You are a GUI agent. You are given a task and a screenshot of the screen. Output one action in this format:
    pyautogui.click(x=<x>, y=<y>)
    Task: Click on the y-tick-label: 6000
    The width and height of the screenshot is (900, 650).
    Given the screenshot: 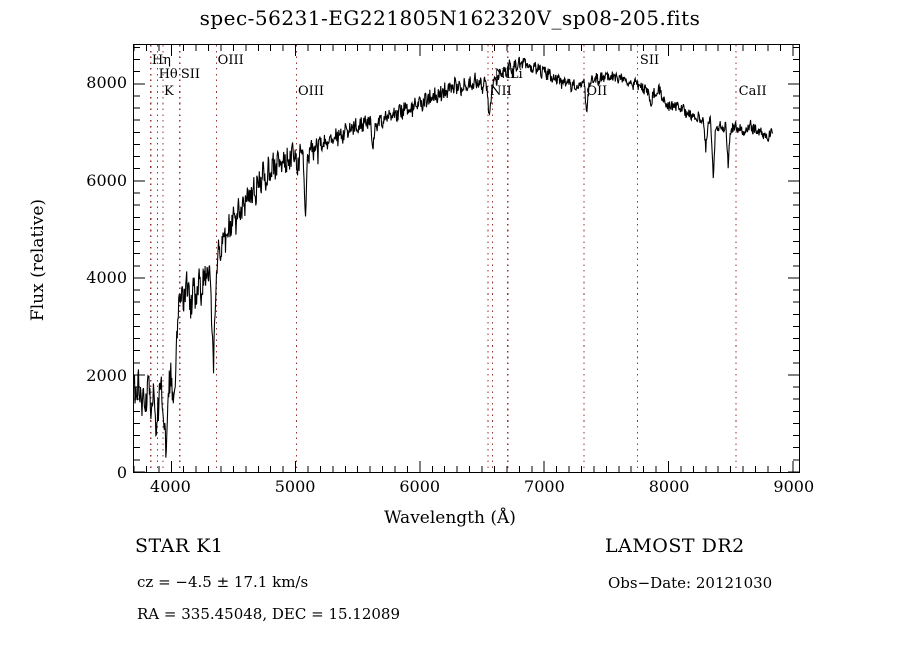 What is the action you would take?
    pyautogui.click(x=106, y=180)
    